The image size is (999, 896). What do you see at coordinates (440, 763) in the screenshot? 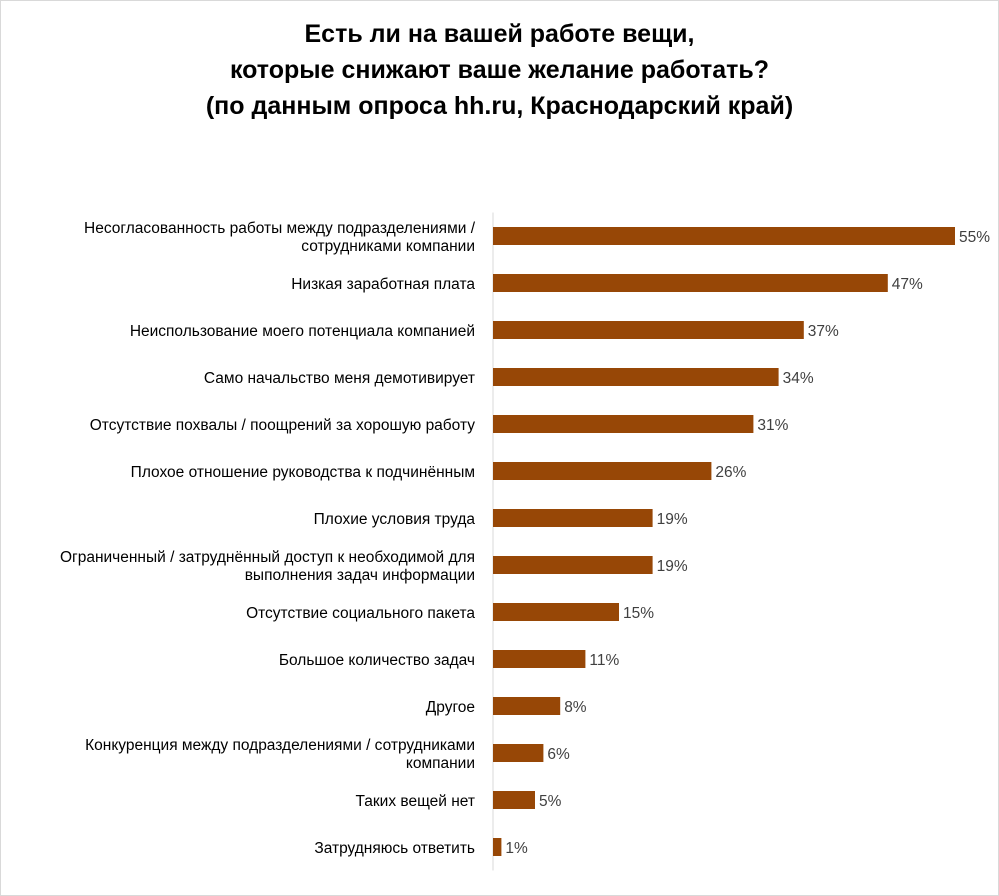
I see `category-label: компании` at bounding box center [440, 763].